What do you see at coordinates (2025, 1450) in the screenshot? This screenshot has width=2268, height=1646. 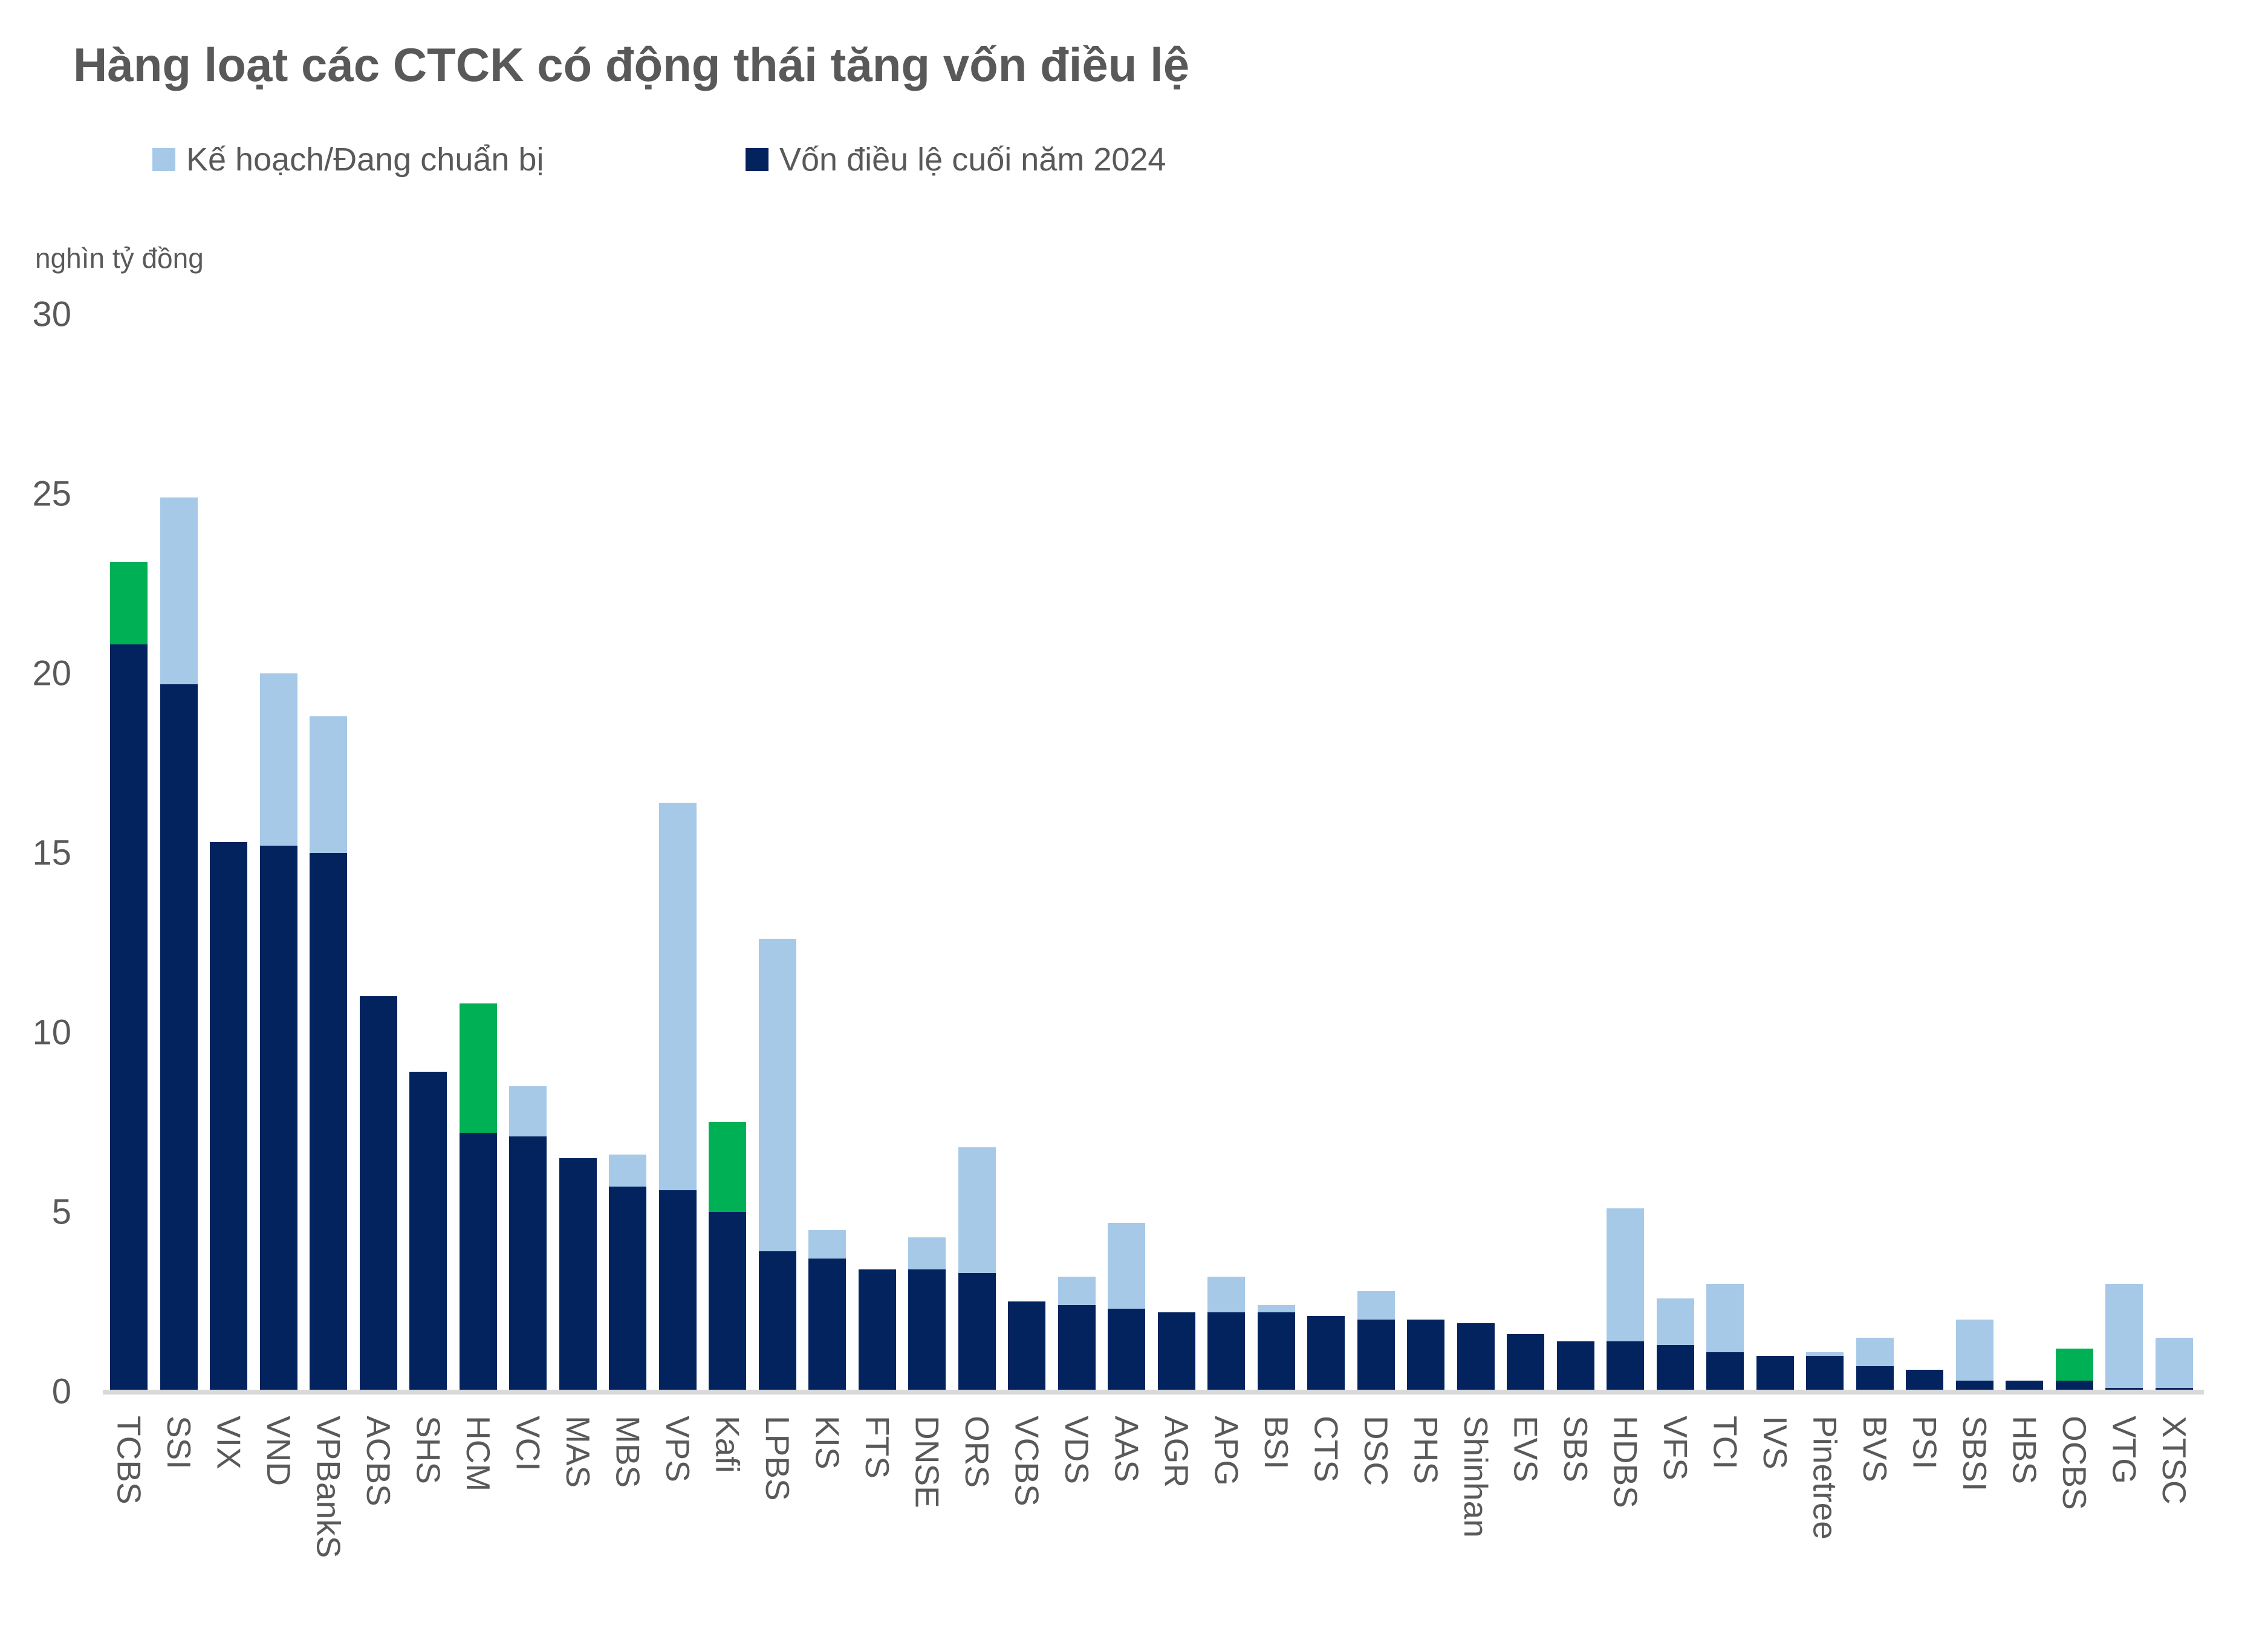 I see `x-axis-label-HBS: HBS` at bounding box center [2025, 1450].